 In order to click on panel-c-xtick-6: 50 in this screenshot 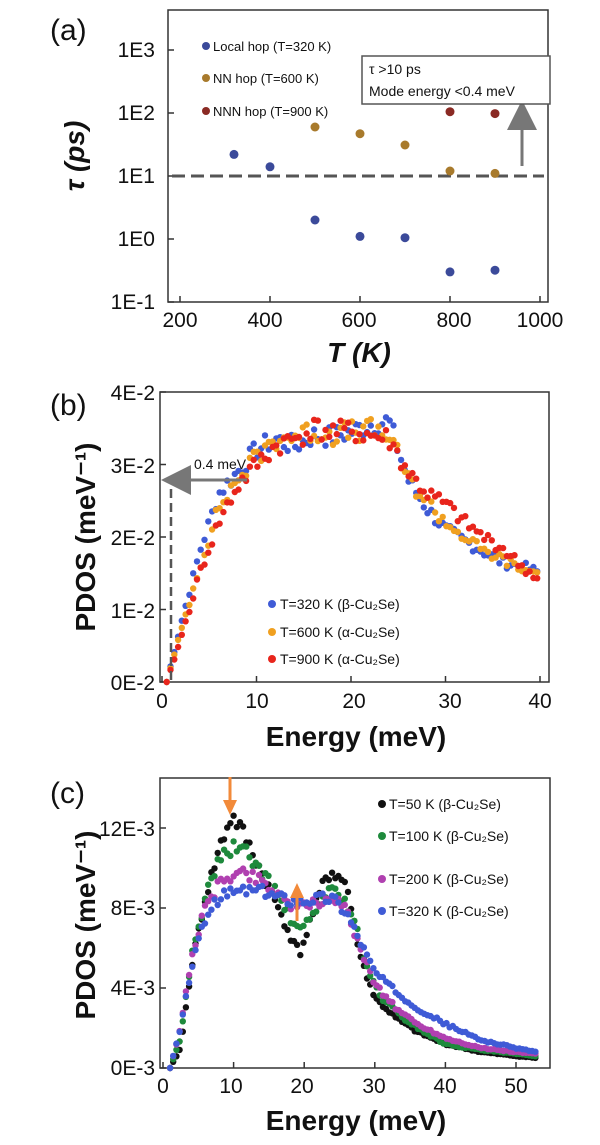, I will do `click(515, 1086)`.